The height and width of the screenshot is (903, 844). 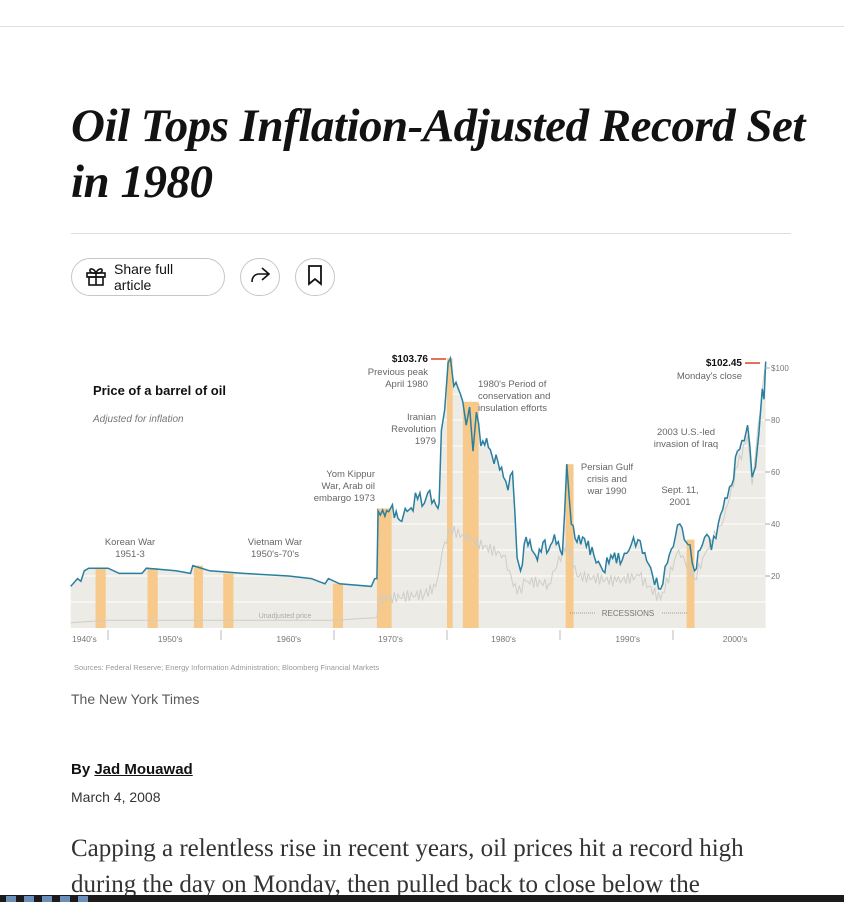 I want to click on share-button, so click(x=260, y=277).